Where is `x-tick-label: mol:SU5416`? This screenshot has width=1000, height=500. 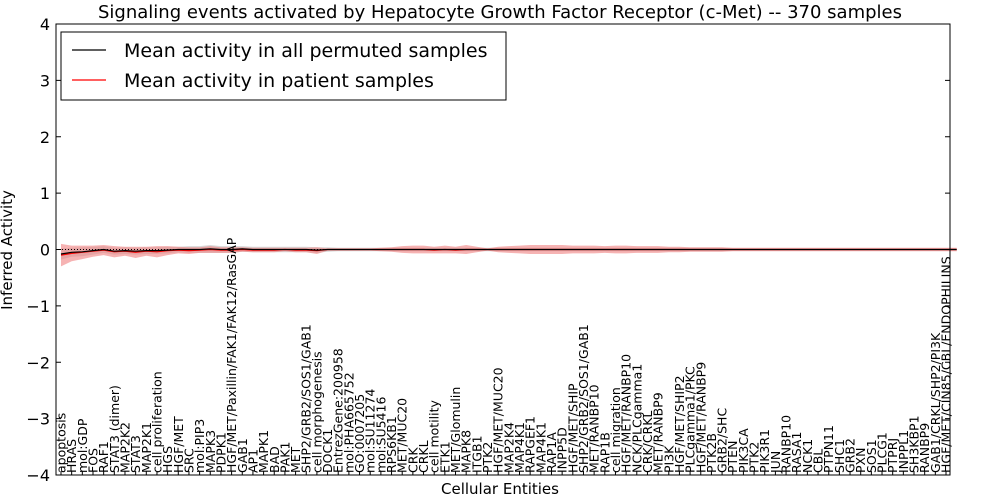
x-tick-label: mol:SU5416 is located at coordinates (380, 435).